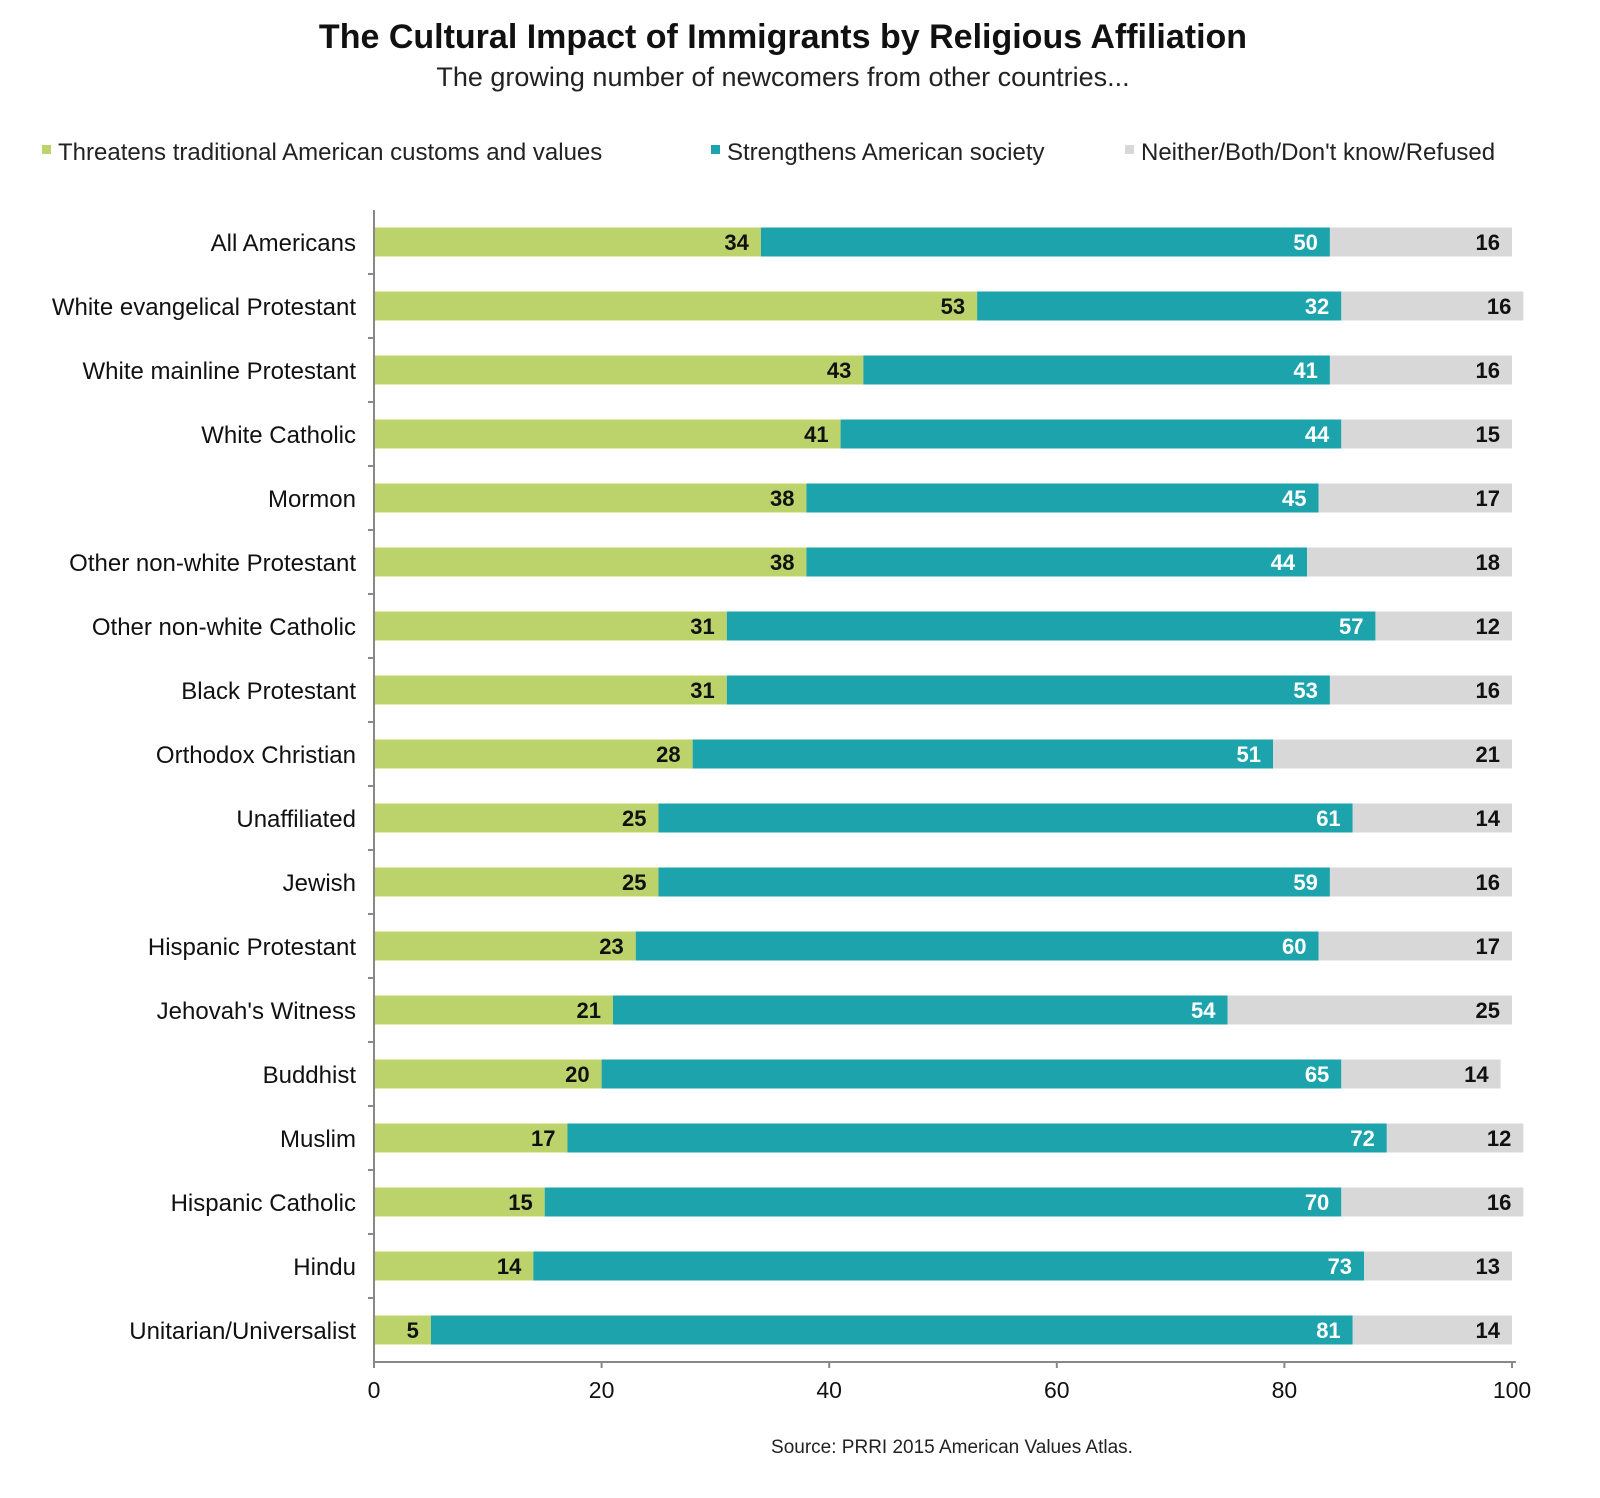 This screenshot has width=1600, height=1498. I want to click on category-label: Buddhist, so click(310, 1075).